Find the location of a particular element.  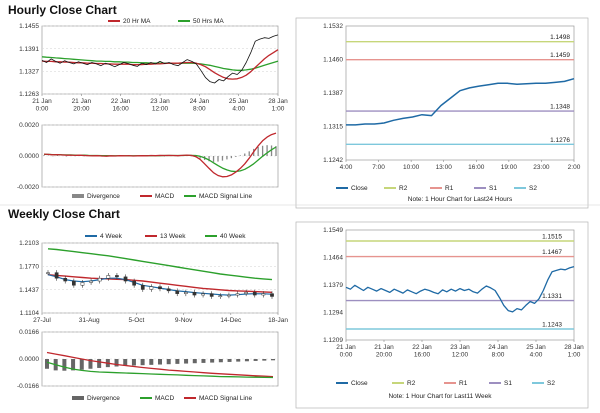

weekly-last1w-level-label-r2: 1.1515 is located at coordinates (552, 237).